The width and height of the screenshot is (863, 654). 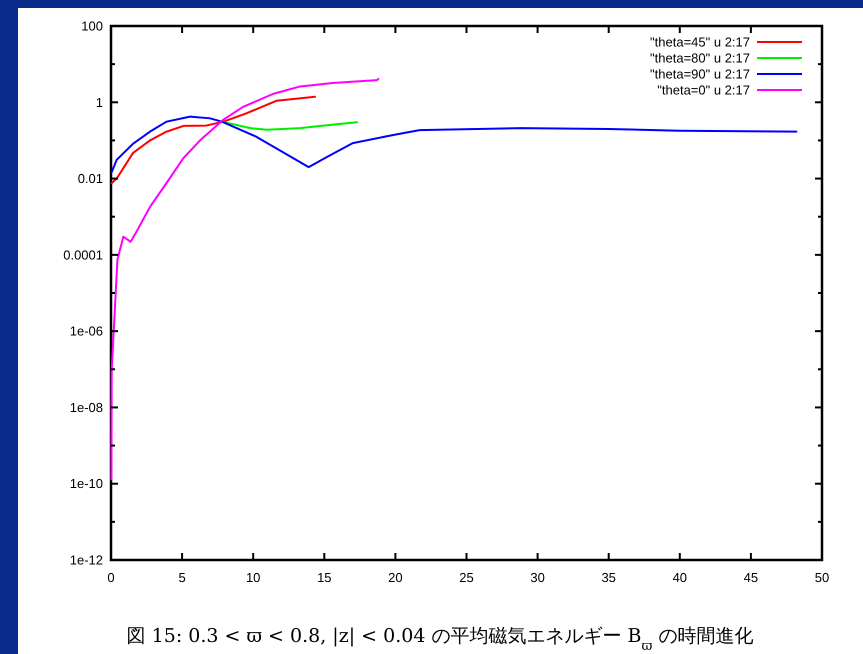 What do you see at coordinates (751, 577) in the screenshot?
I see `x-tick-label: 45` at bounding box center [751, 577].